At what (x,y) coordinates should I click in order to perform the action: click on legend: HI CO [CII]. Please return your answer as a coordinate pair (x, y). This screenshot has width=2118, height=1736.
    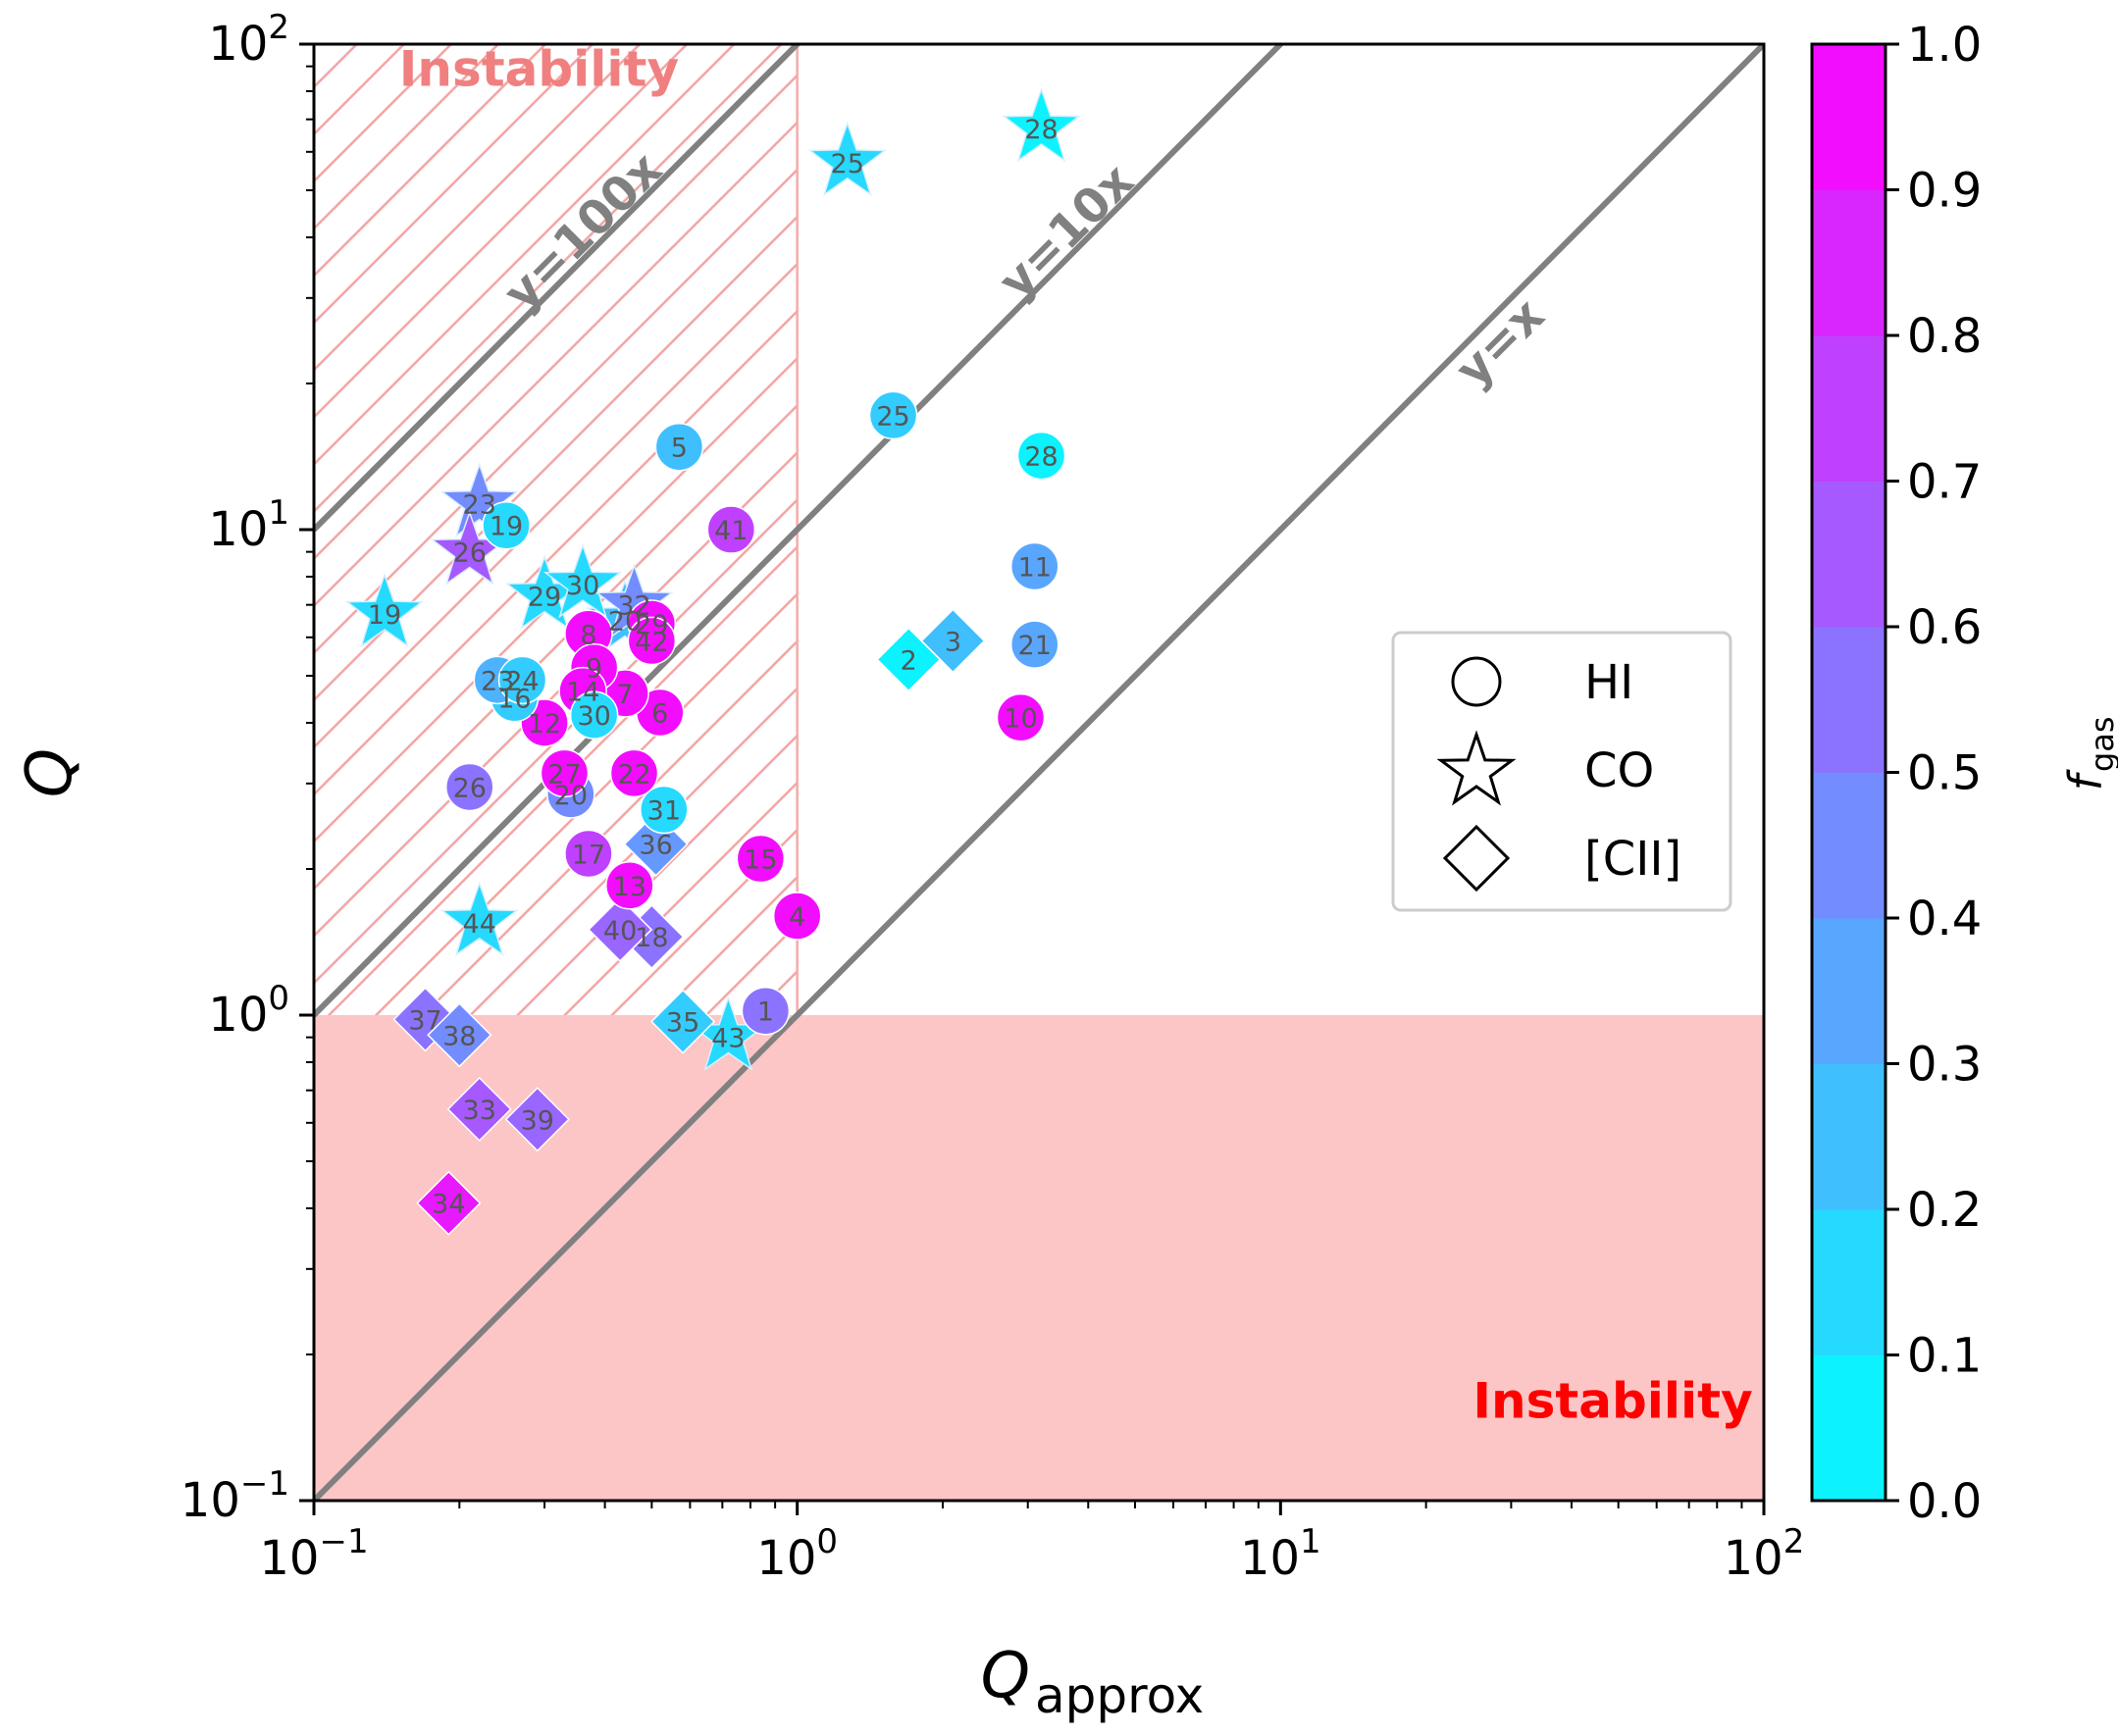
    Looking at the image, I should click on (1561, 772).